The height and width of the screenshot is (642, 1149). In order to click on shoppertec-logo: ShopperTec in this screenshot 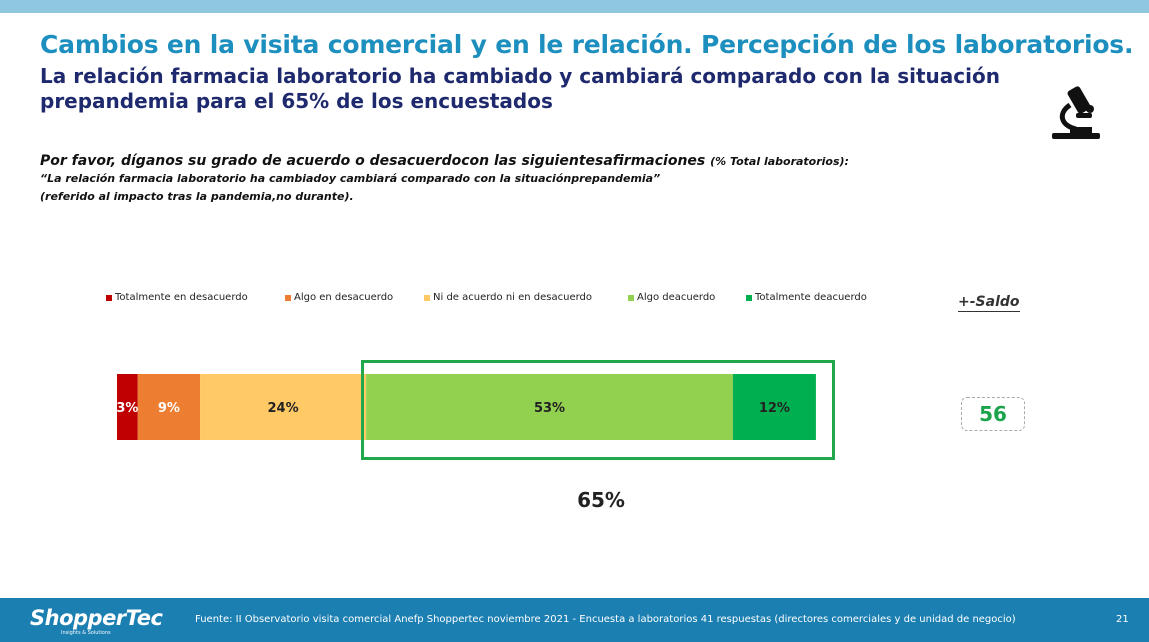, I will do `click(96, 618)`.